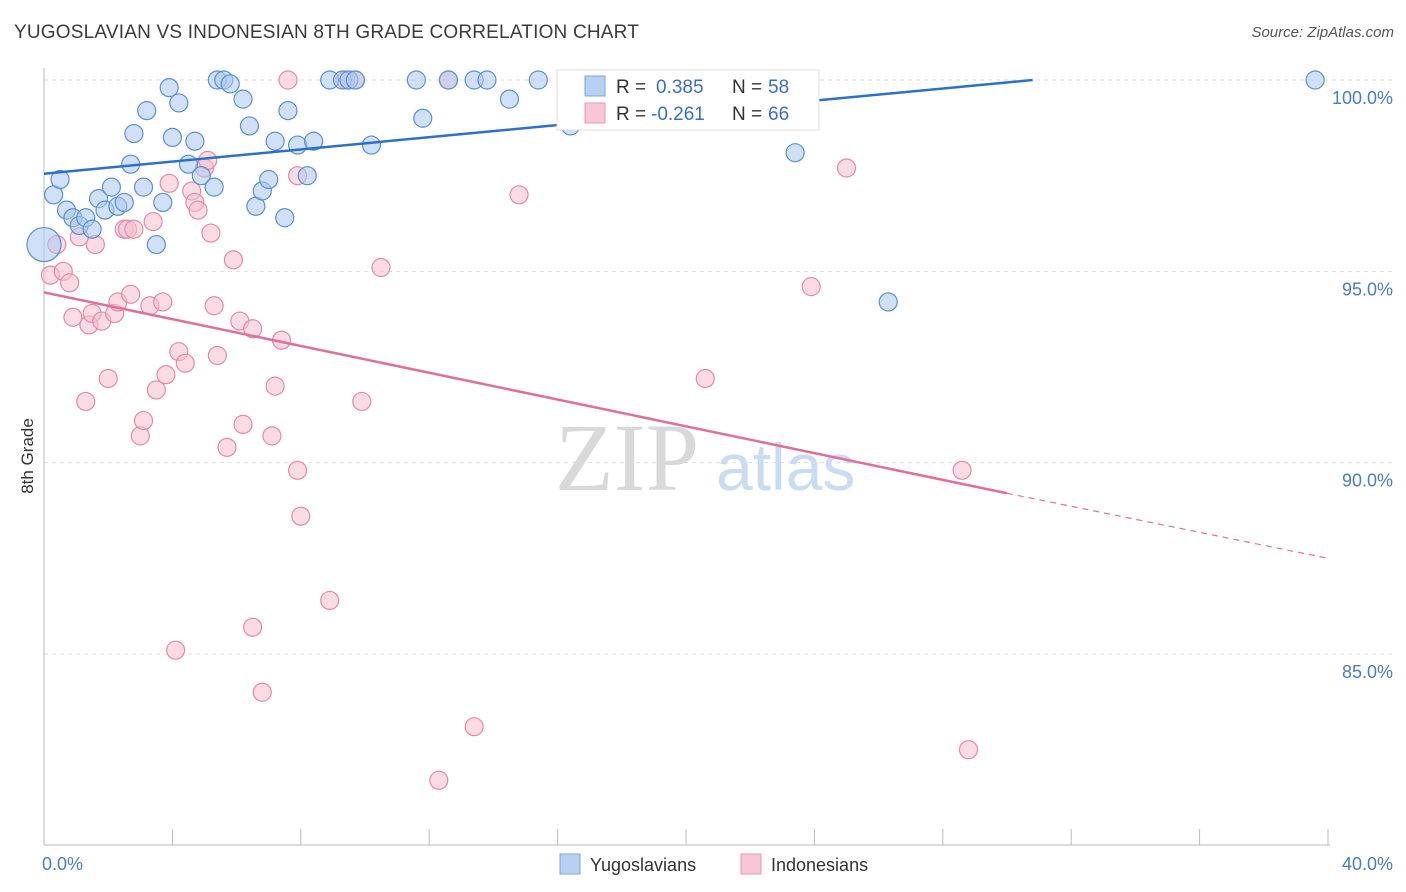 Image resolution: width=1406 pixels, height=892 pixels. I want to click on stats-pink-n-label: N =, so click(747, 114).